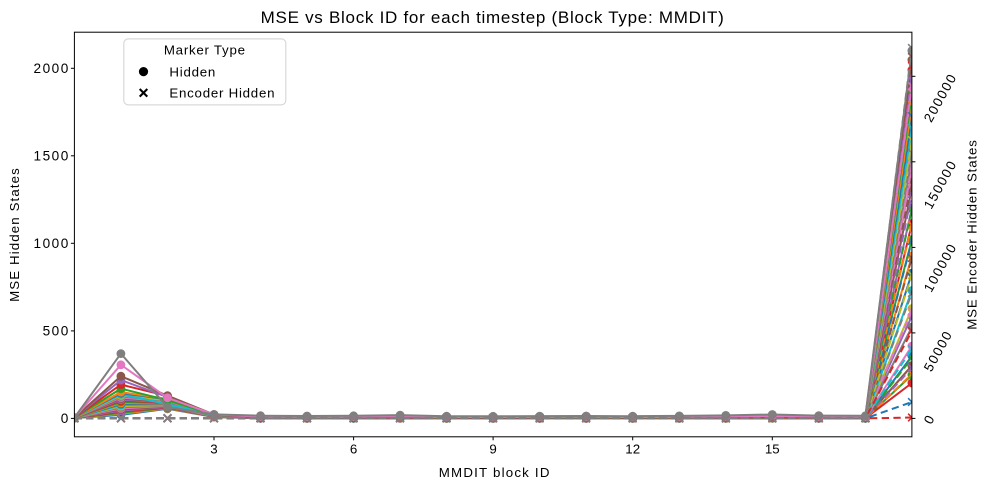  Describe the element at coordinates (205, 50) in the screenshot. I see `svg-text: Marker Type` at that location.